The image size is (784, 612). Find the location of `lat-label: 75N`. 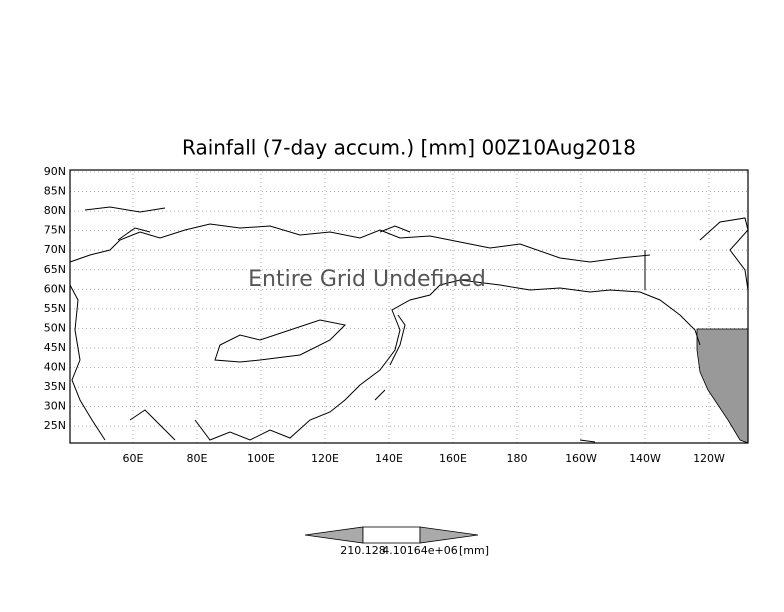

lat-label: 75N is located at coordinates (55, 230).